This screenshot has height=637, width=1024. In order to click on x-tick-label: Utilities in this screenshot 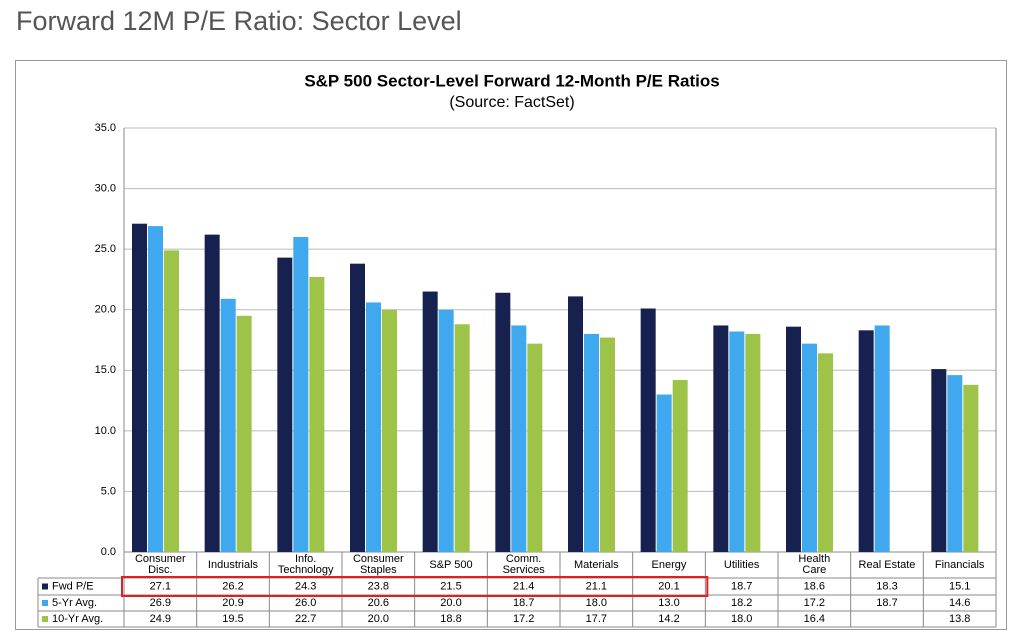, I will do `click(741, 564)`.